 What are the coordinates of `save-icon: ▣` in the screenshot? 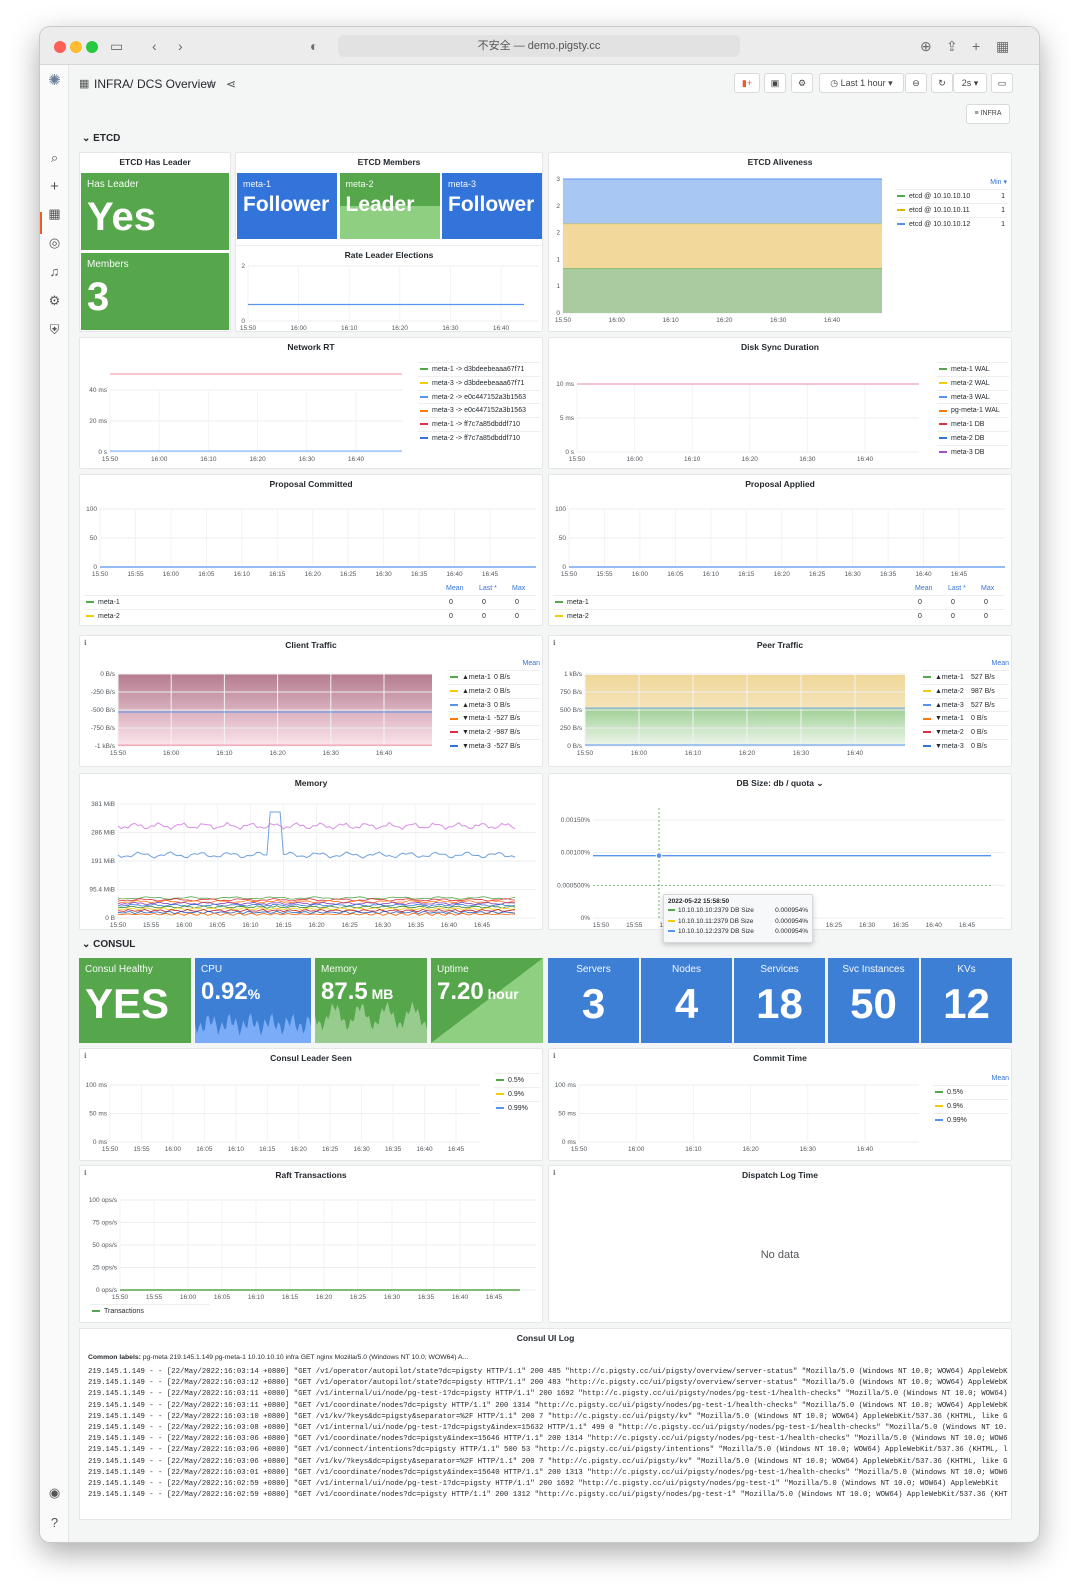 It's located at (775, 83).